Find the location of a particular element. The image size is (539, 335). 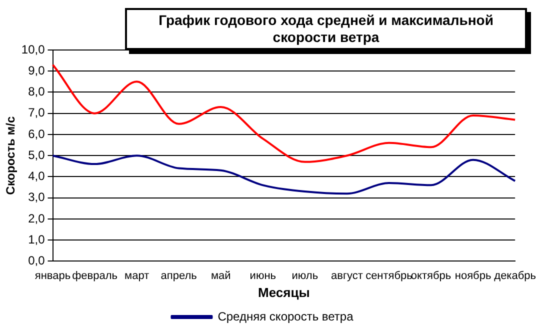

x-tick-label: август is located at coordinates (347, 276).